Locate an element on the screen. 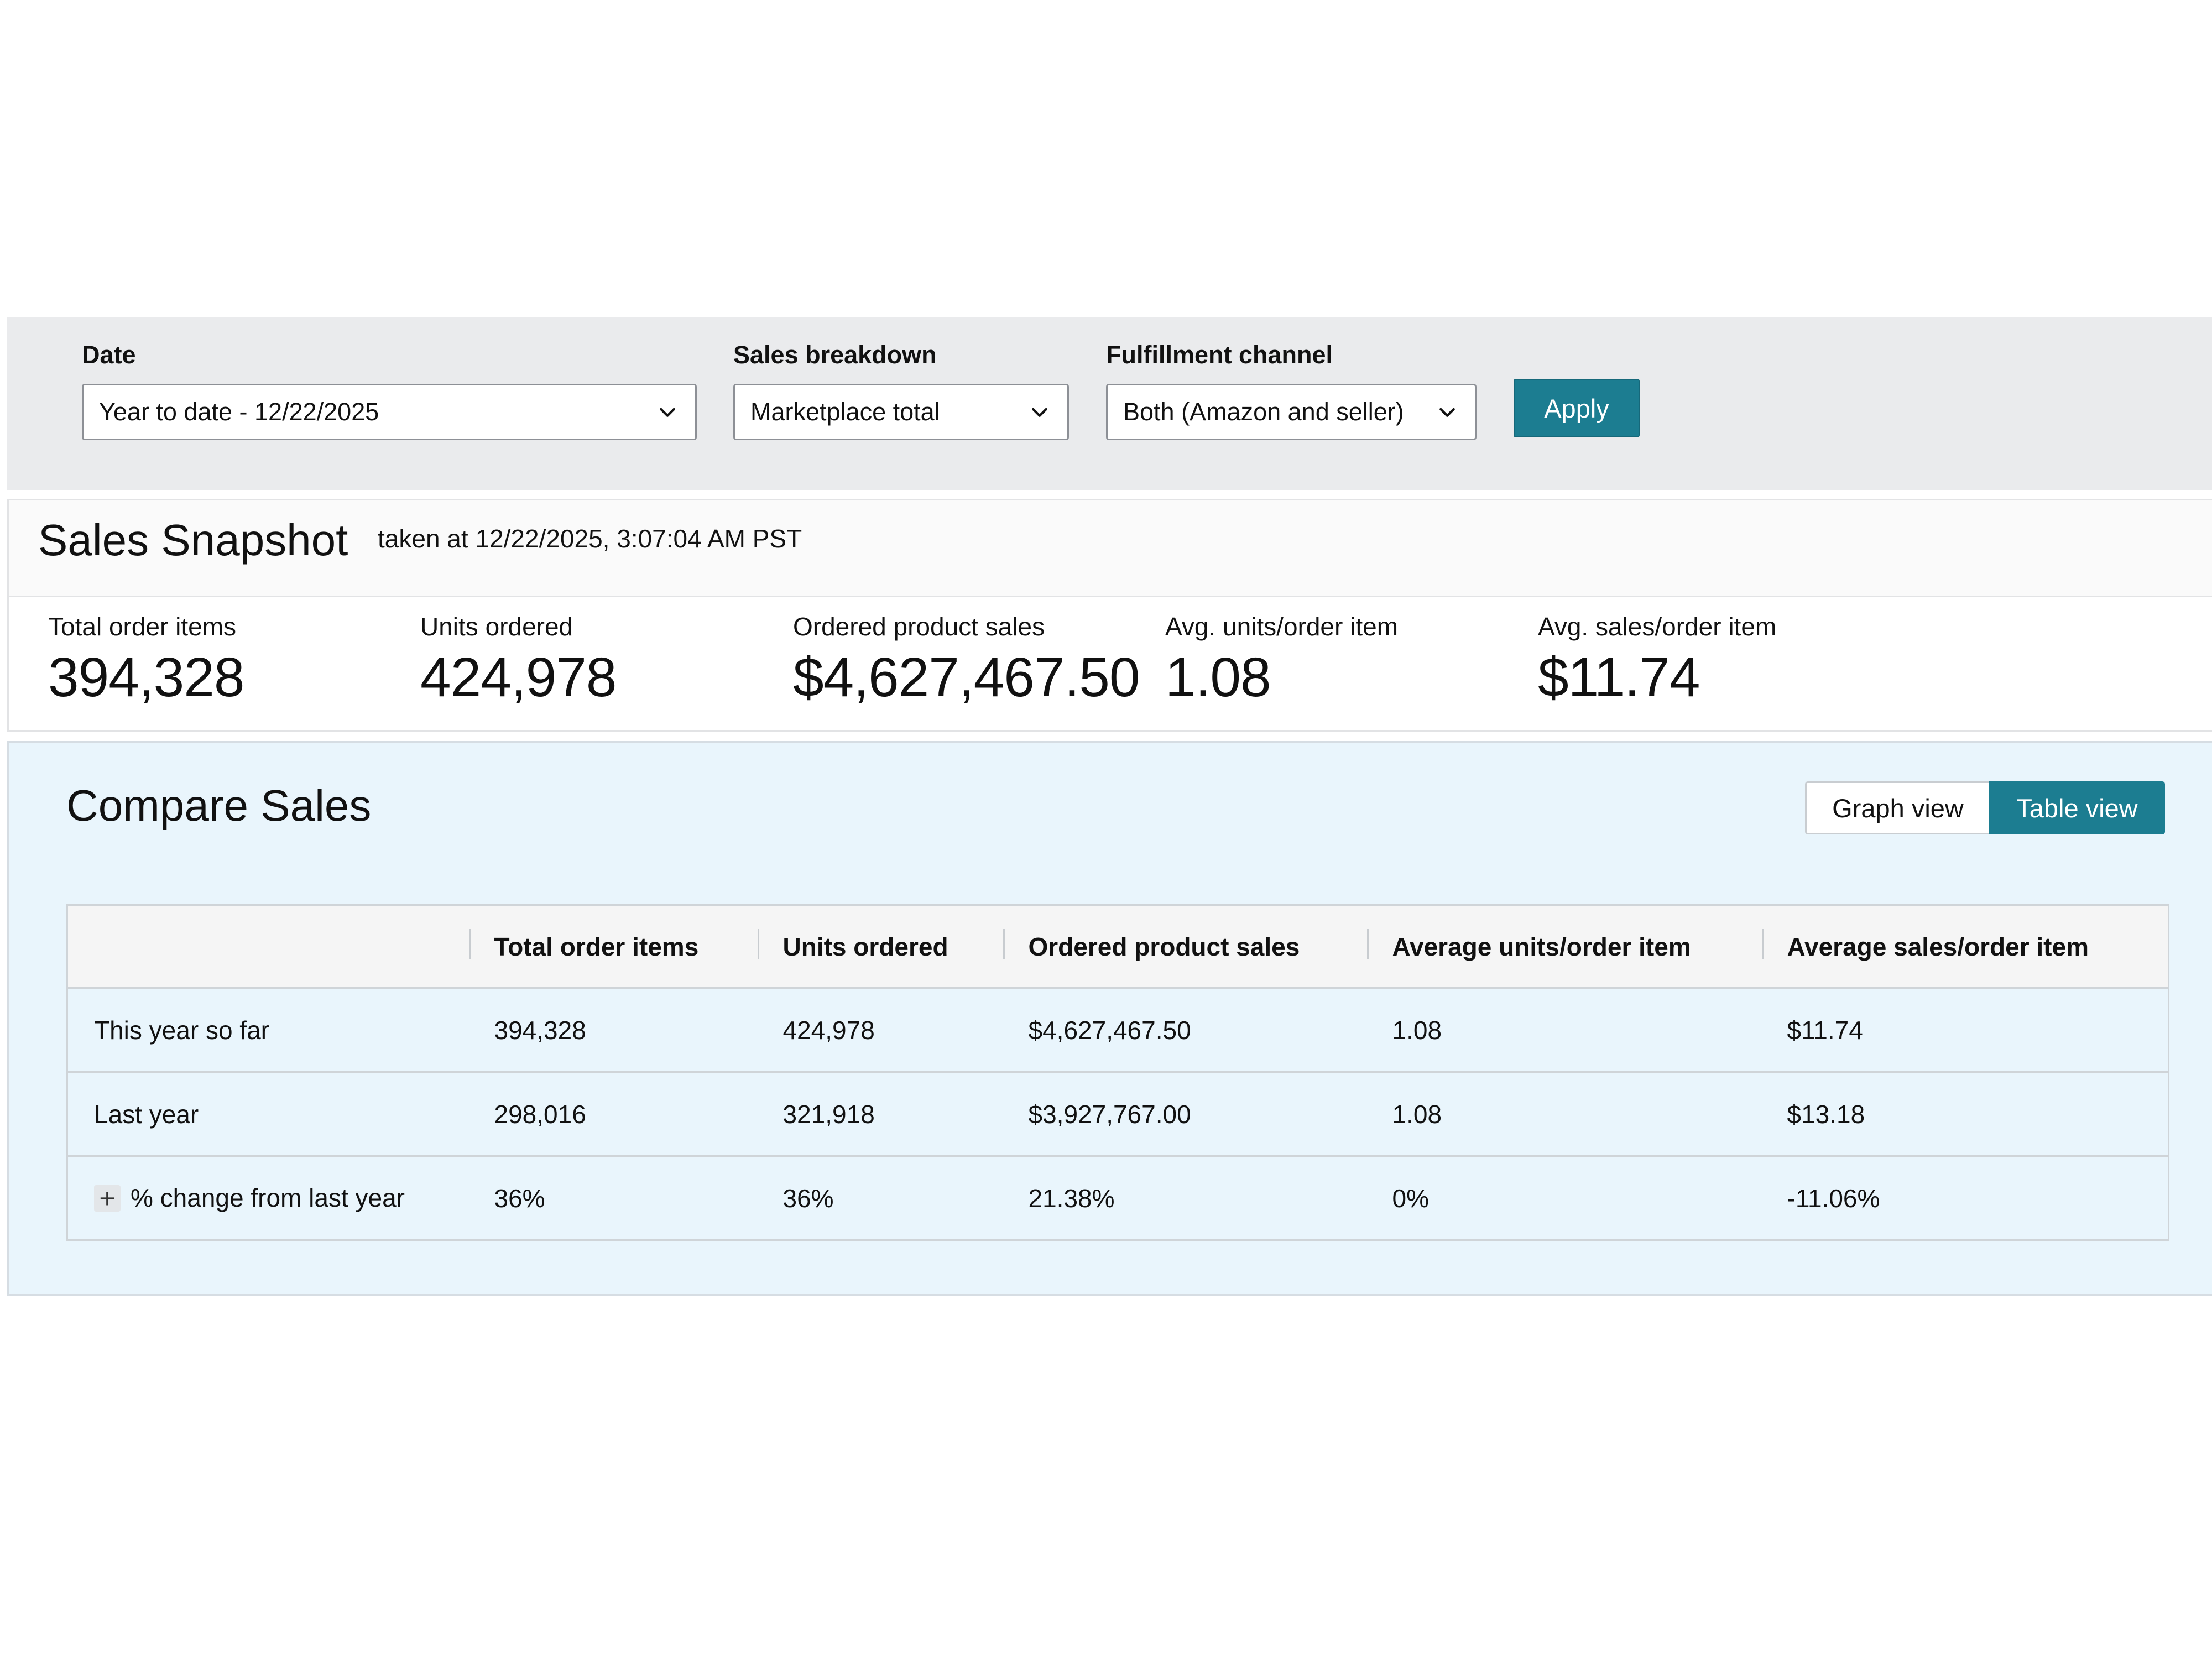 Image resolution: width=2212 pixels, height=1659 pixels. metric-value: 1.08 is located at coordinates (1218, 677).